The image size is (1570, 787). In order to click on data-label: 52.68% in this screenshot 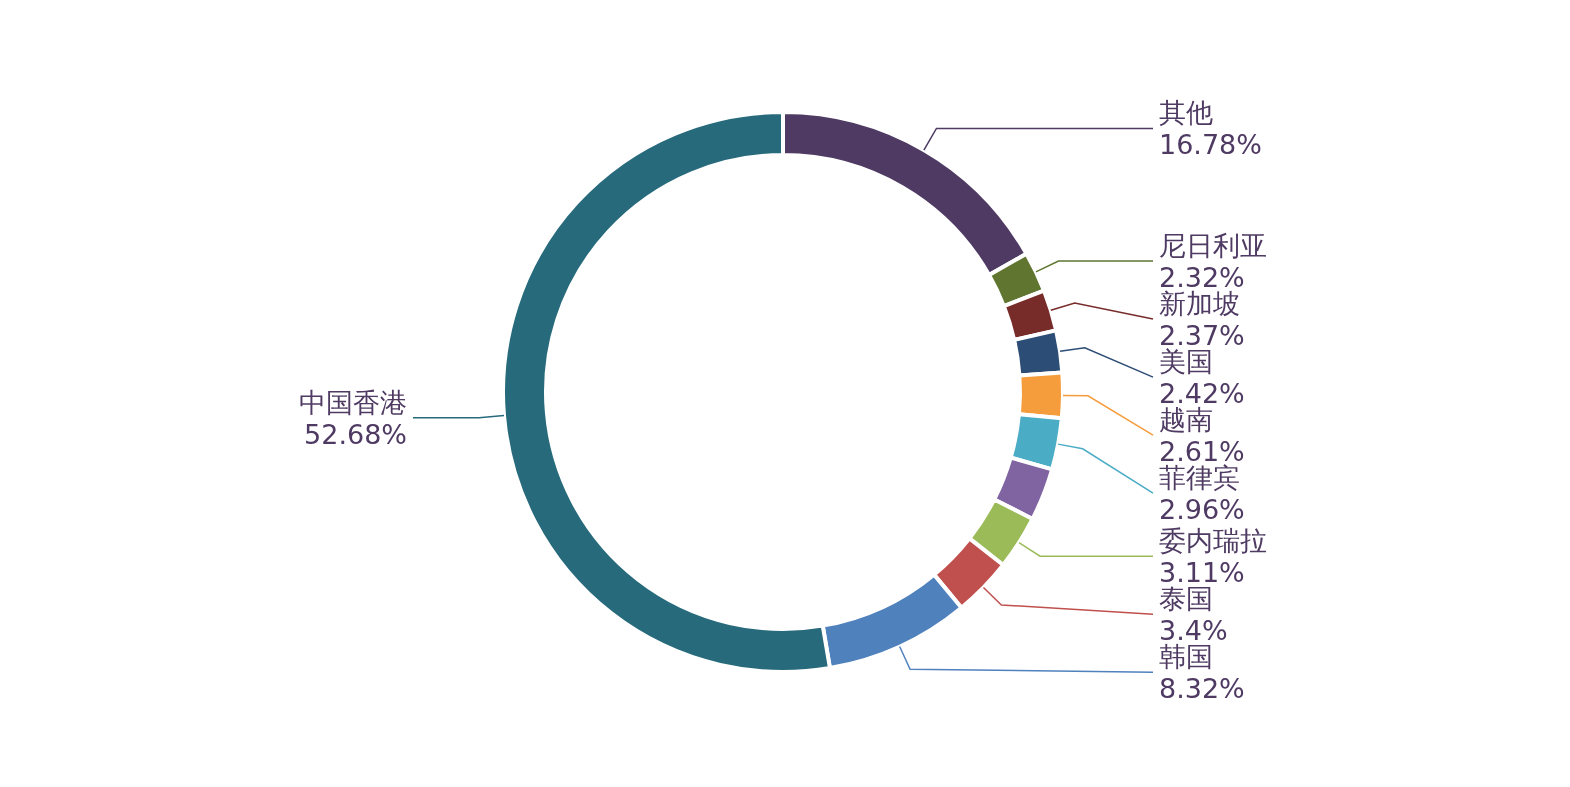, I will do `click(355, 434)`.